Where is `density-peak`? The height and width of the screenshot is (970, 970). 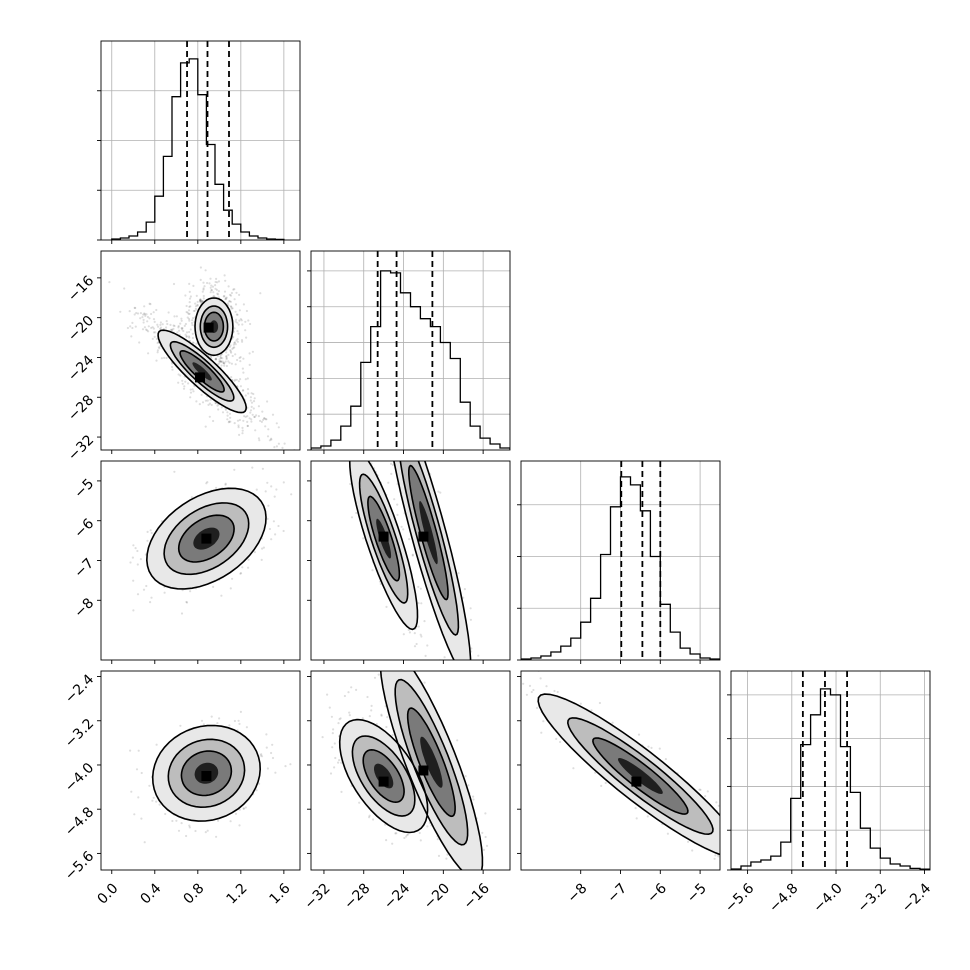
density-peak is located at coordinates (200, 377).